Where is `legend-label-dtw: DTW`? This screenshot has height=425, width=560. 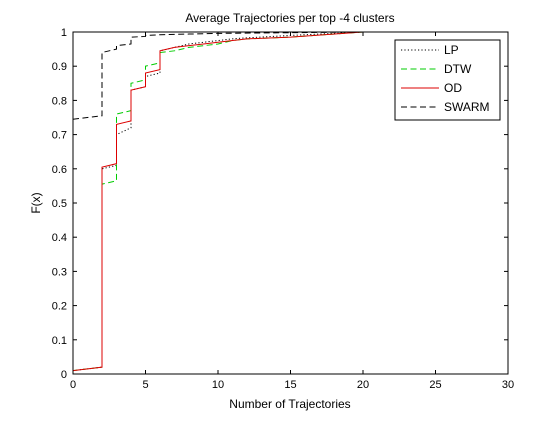
legend-label-dtw: DTW is located at coordinates (458, 69).